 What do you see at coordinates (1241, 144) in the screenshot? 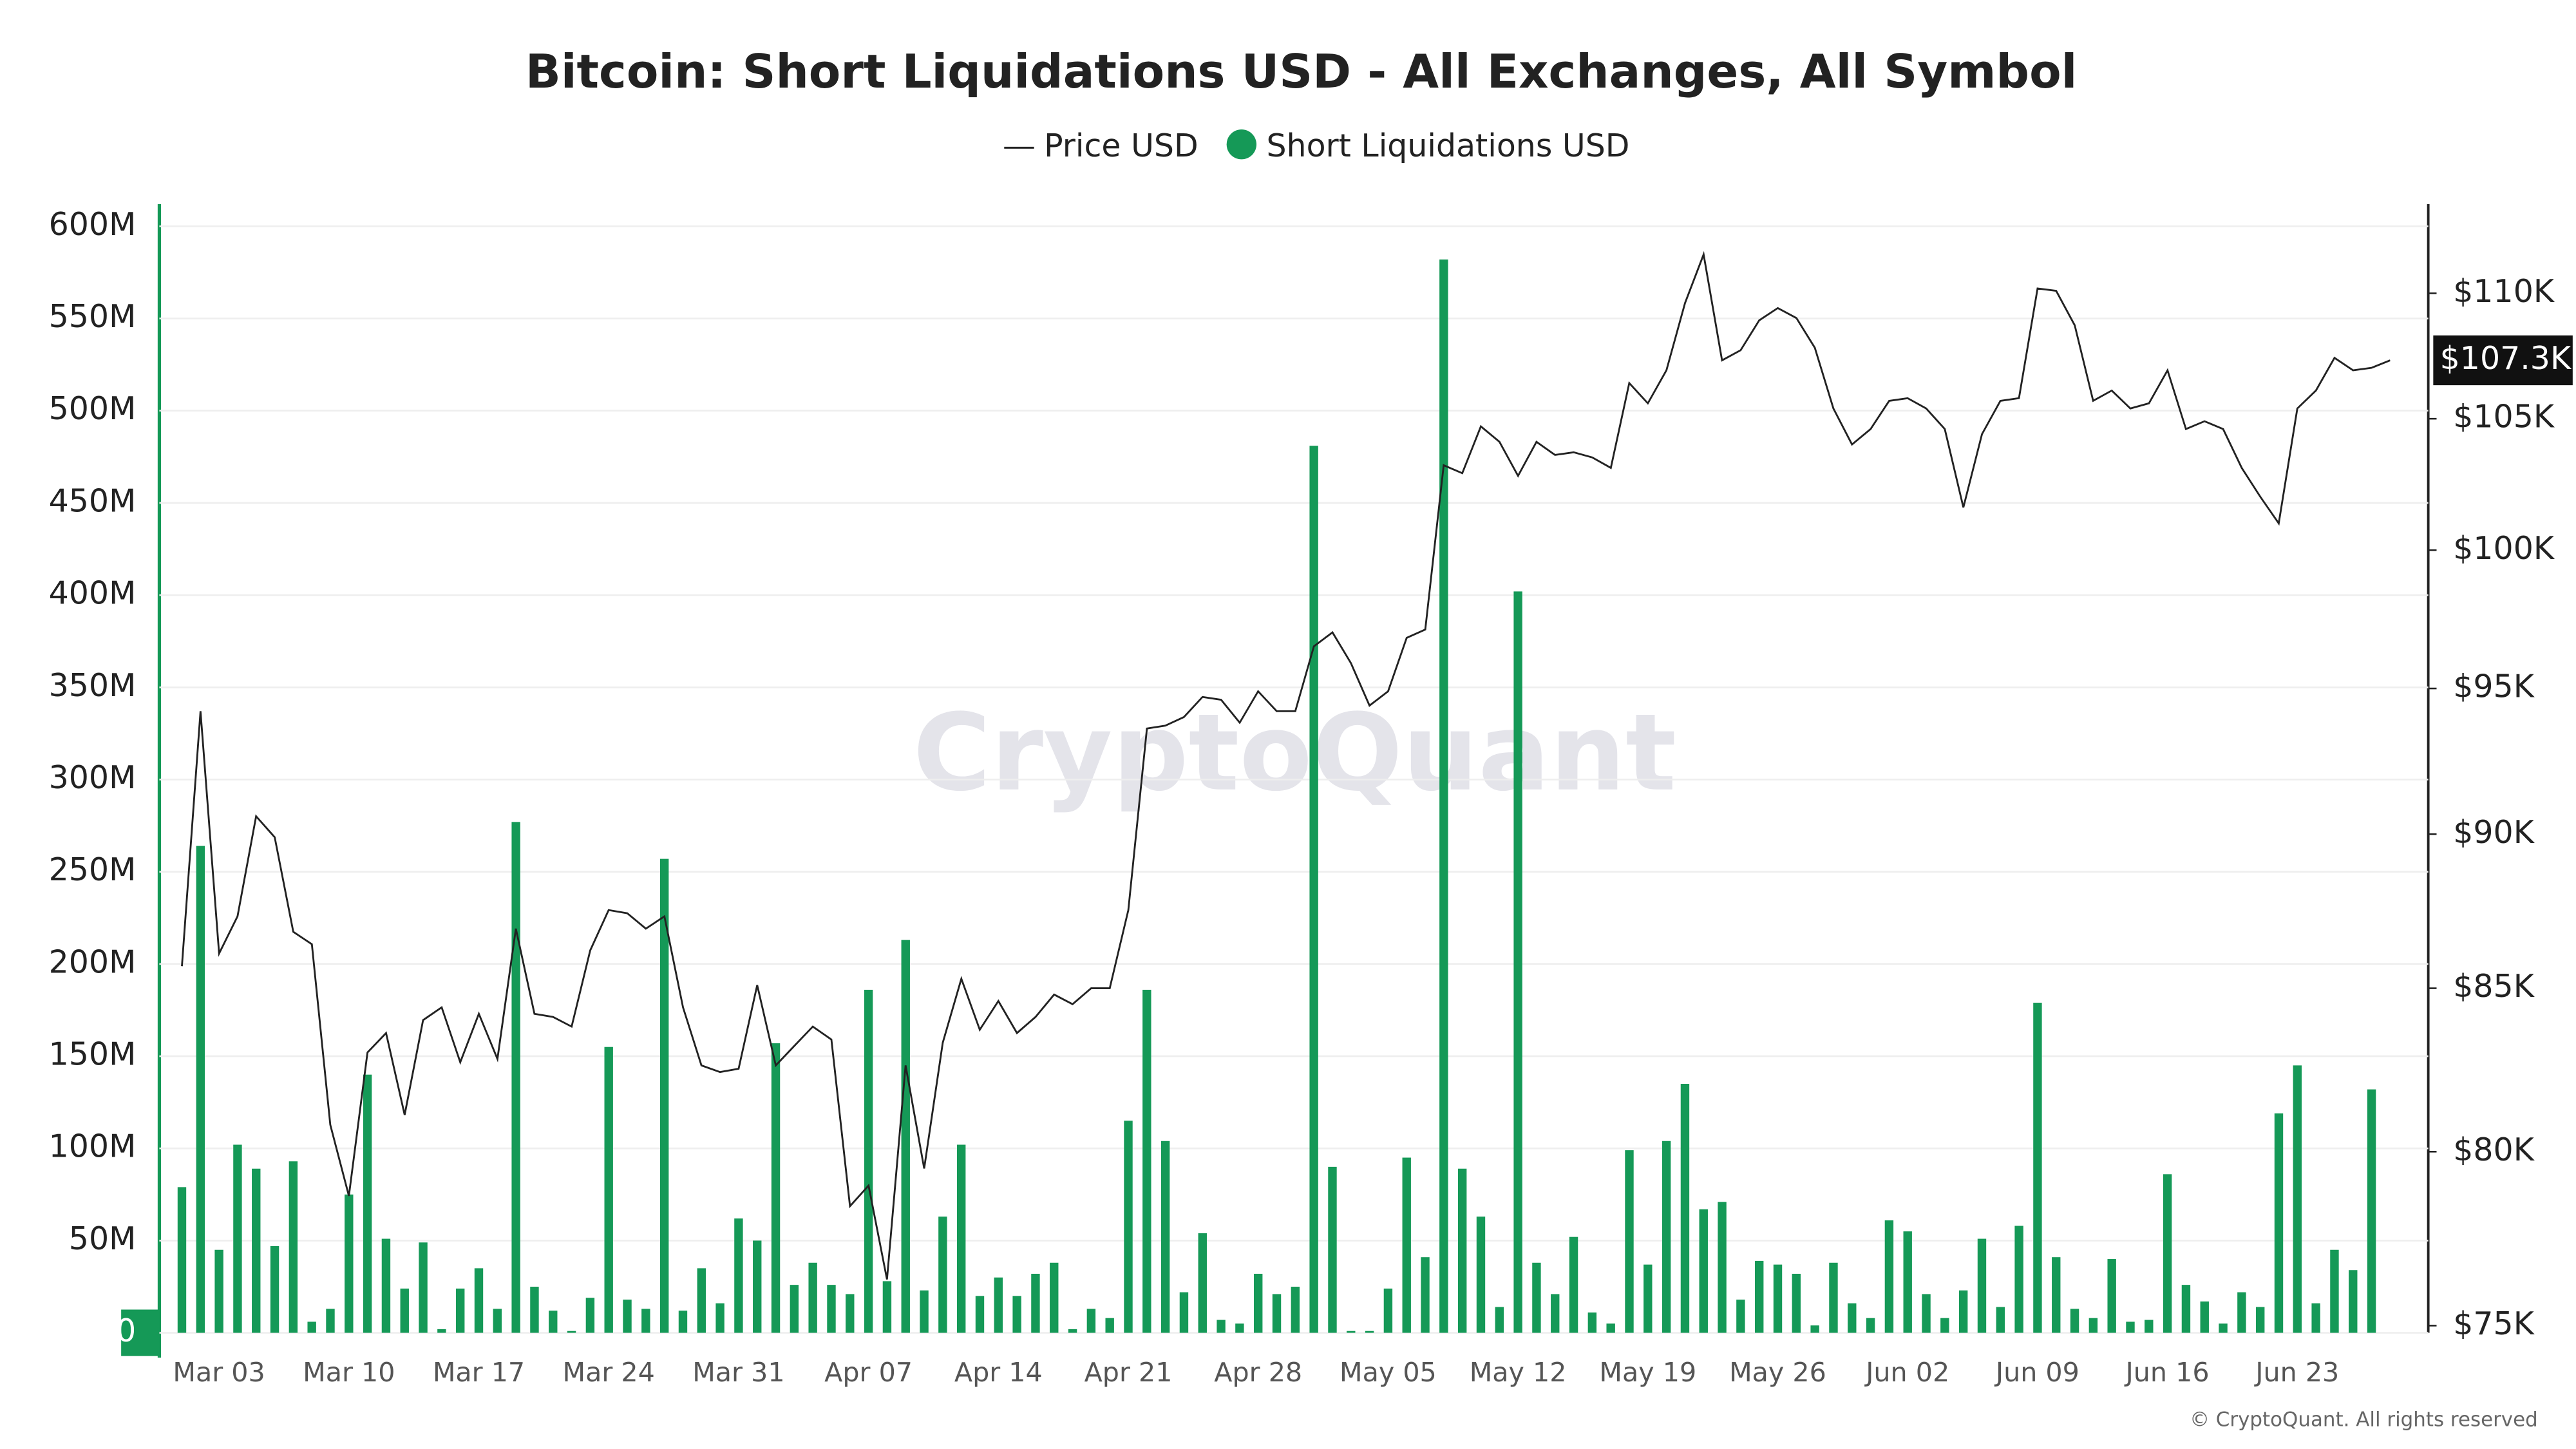
I see `legend-dot-swatch` at bounding box center [1241, 144].